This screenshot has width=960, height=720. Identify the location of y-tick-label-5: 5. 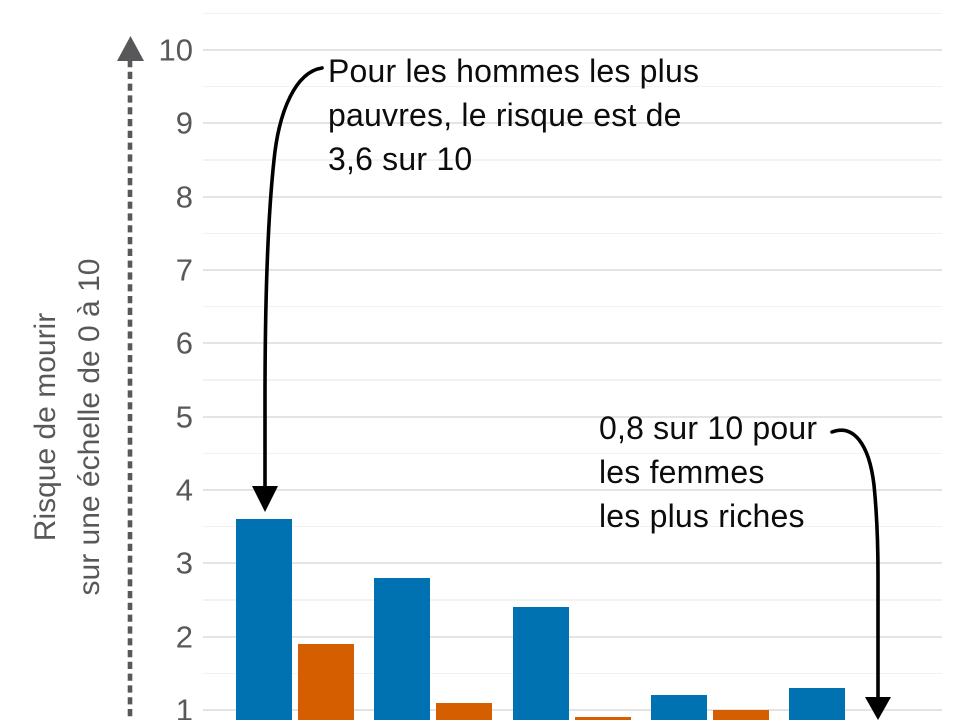
(184, 417).